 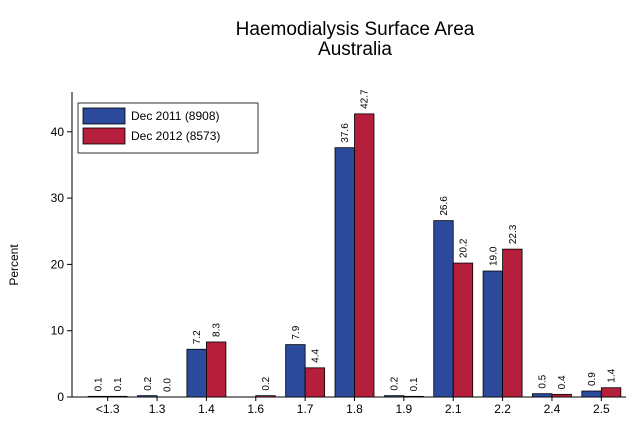 What do you see at coordinates (255, 409) in the screenshot?
I see `x-tick-label: 1.6` at bounding box center [255, 409].